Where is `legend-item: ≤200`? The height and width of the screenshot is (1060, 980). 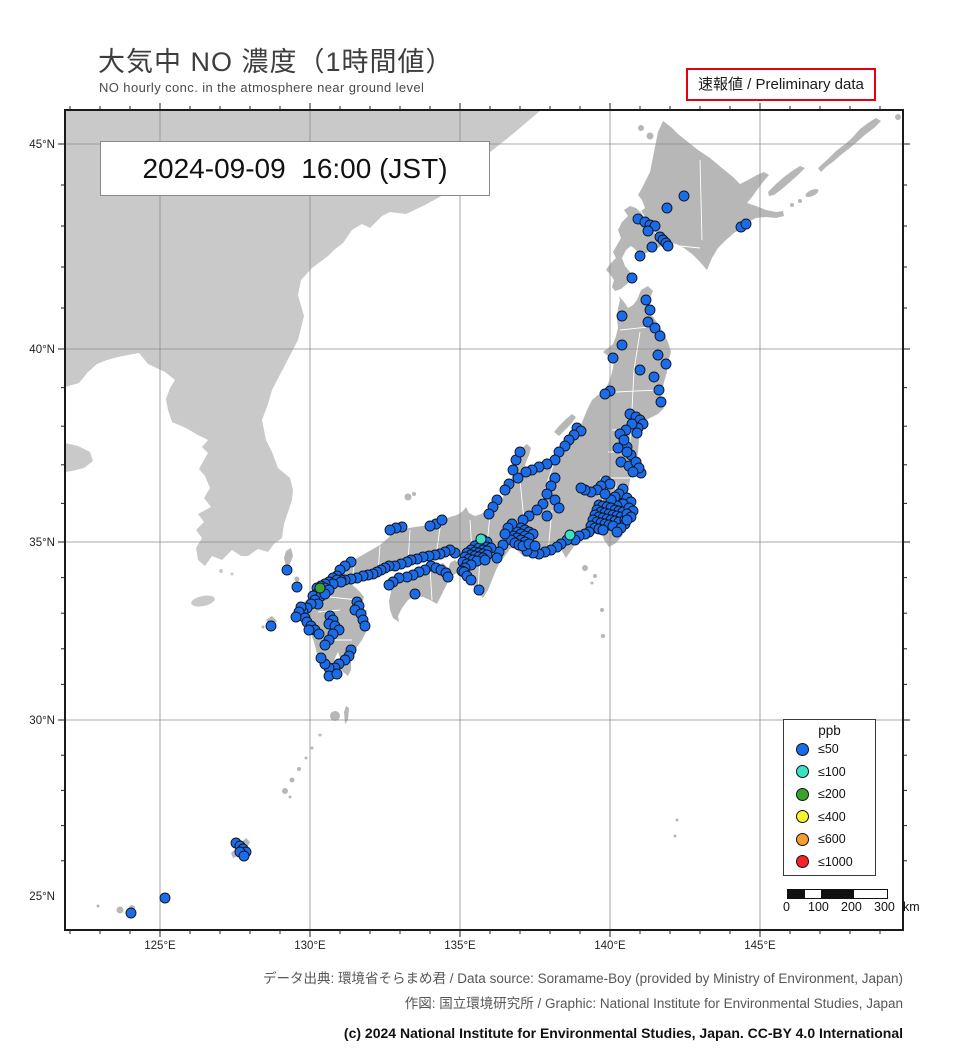 legend-item: ≤200 is located at coordinates (829, 794).